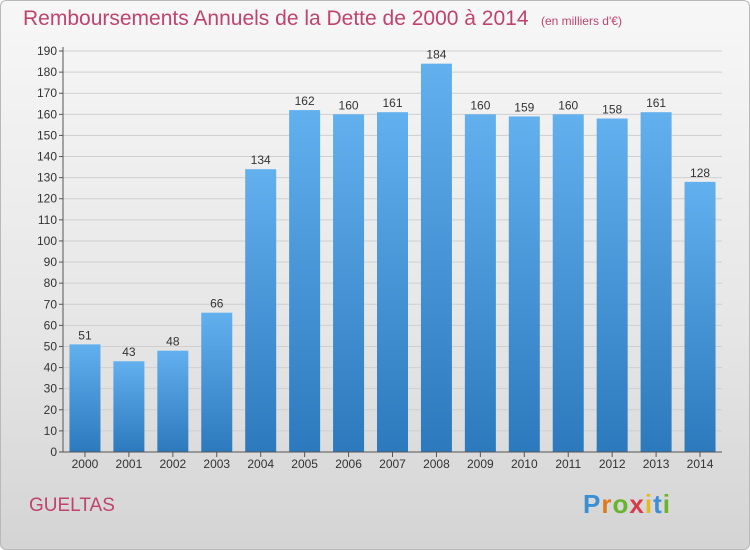  I want to click on data-label: 162, so click(305, 101).